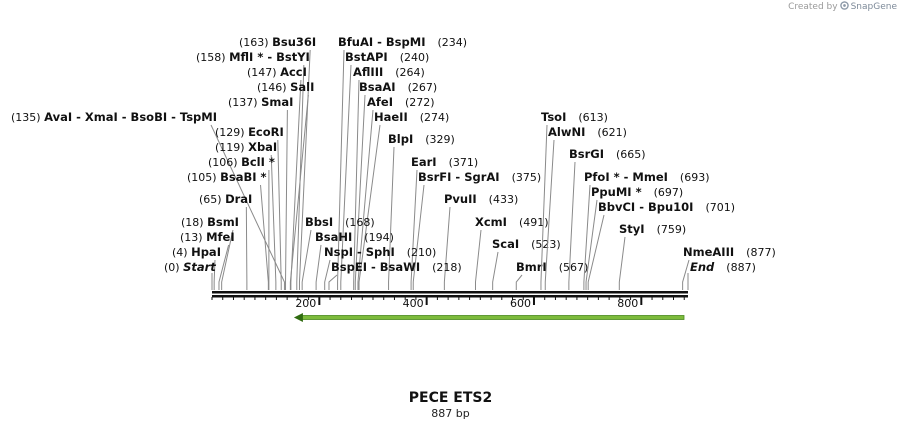 Image resolution: width=901 pixels, height=430 pixels. What do you see at coordinates (512, 222) in the screenshot?
I see `enzyme-label-xcmi: XcmI (491)` at bounding box center [512, 222].